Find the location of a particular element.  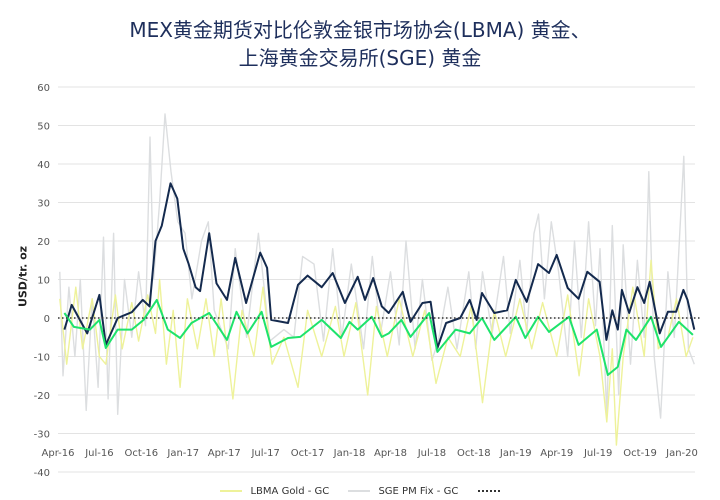

legend: LBMA Gold - GC SGE PM Fix - GC is located at coordinates (360, 490).